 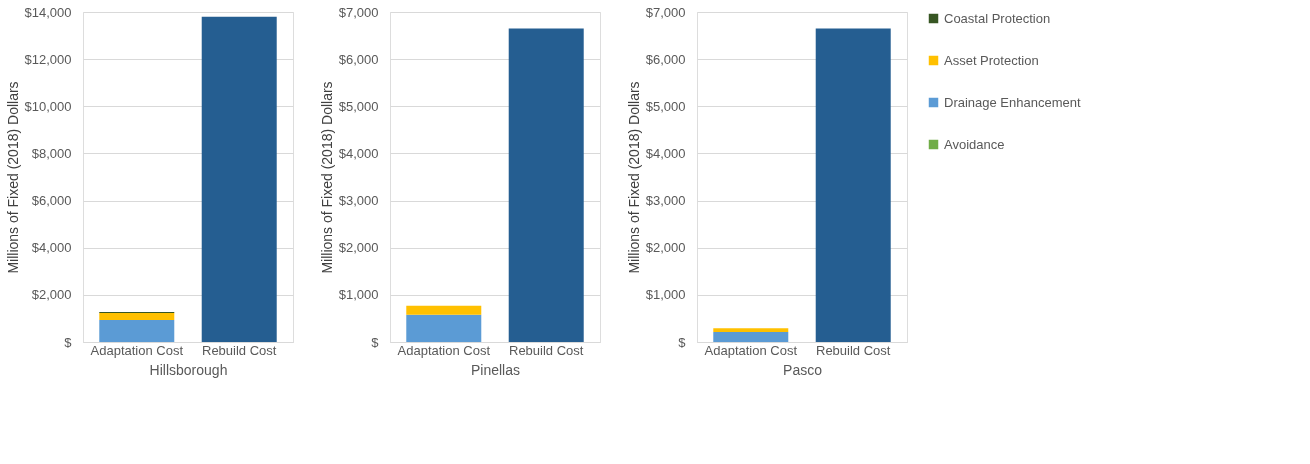 What do you see at coordinates (51, 153) in the screenshot?
I see `y-tick-label: $8,000` at bounding box center [51, 153].